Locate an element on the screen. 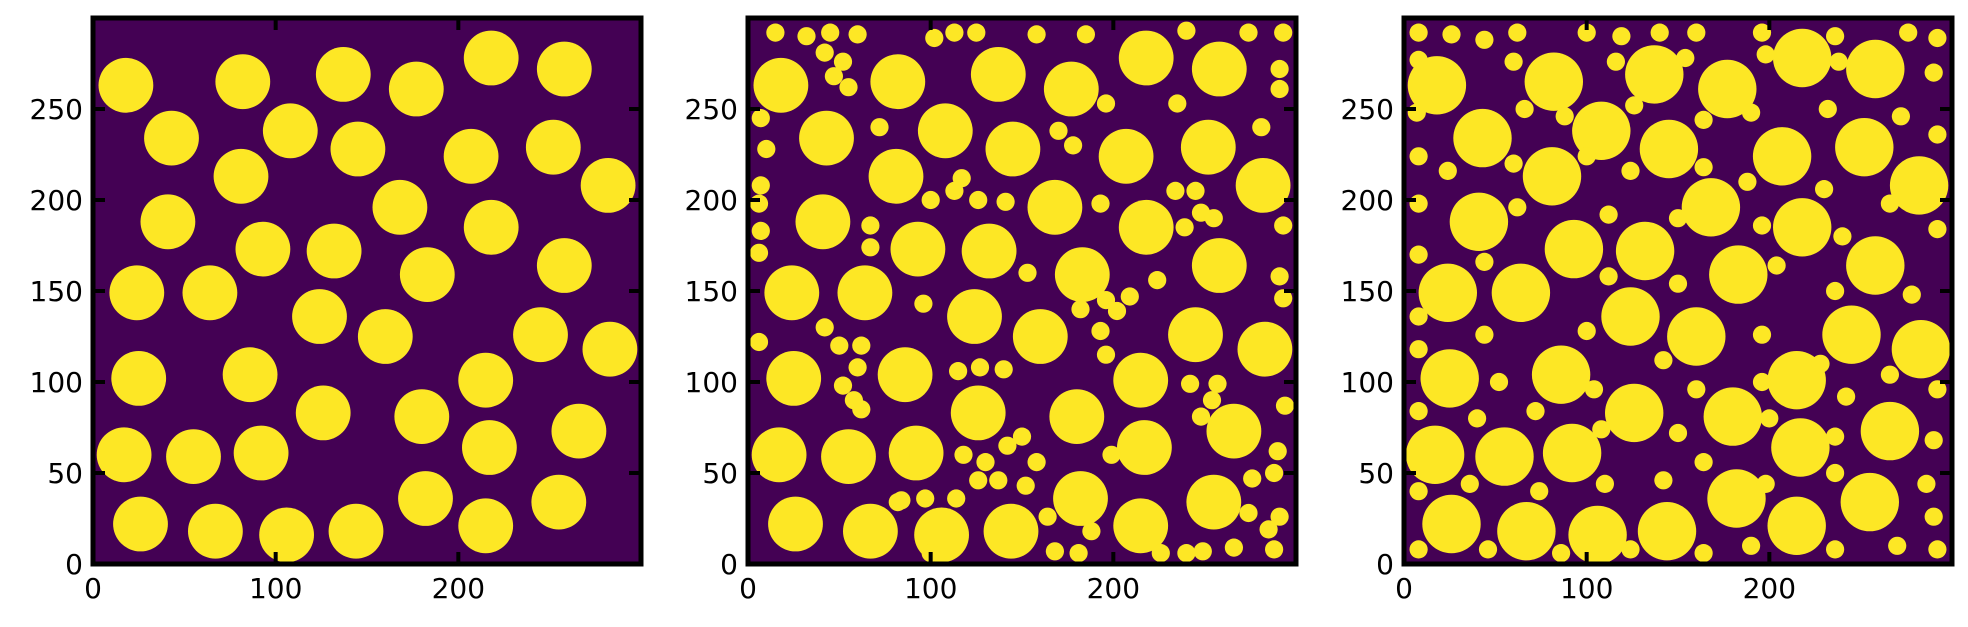  y-tick-label: 150 is located at coordinates (1367, 291).